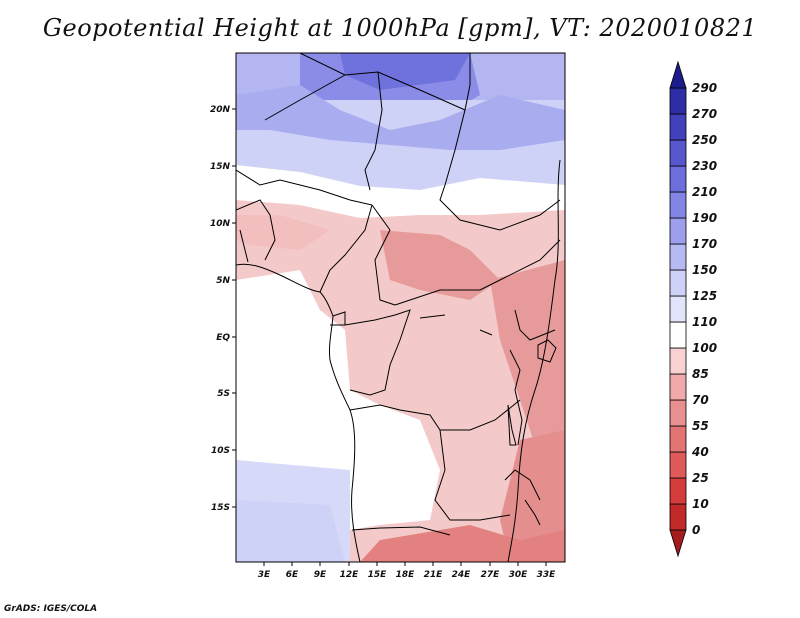  What do you see at coordinates (532, 512) in the screenshot?
I see `lake-malawi` at bounding box center [532, 512].